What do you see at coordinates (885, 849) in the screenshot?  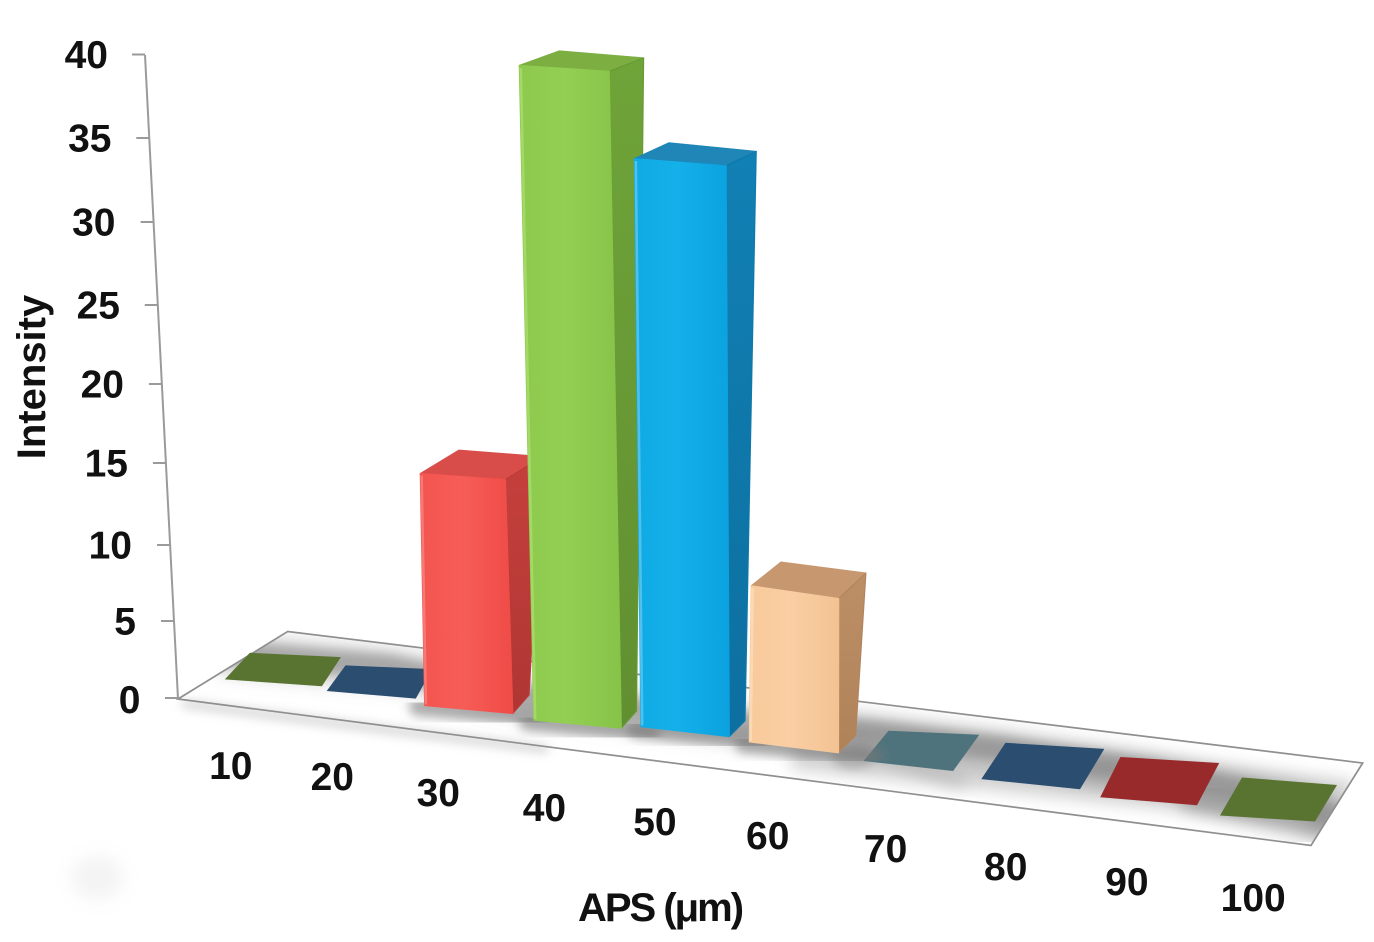 I see `svg-text: 70` at bounding box center [885, 849].